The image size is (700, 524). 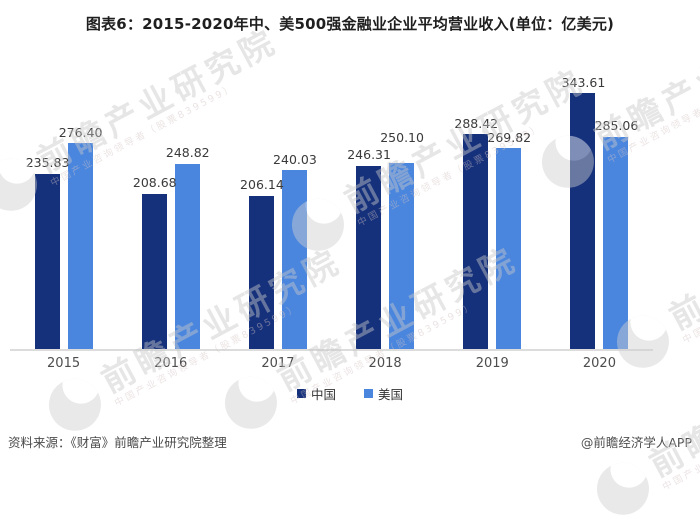 What do you see at coordinates (385, 202) in the screenshot?
I see `bar-group-2018: 246.31 250.10` at bounding box center [385, 202].